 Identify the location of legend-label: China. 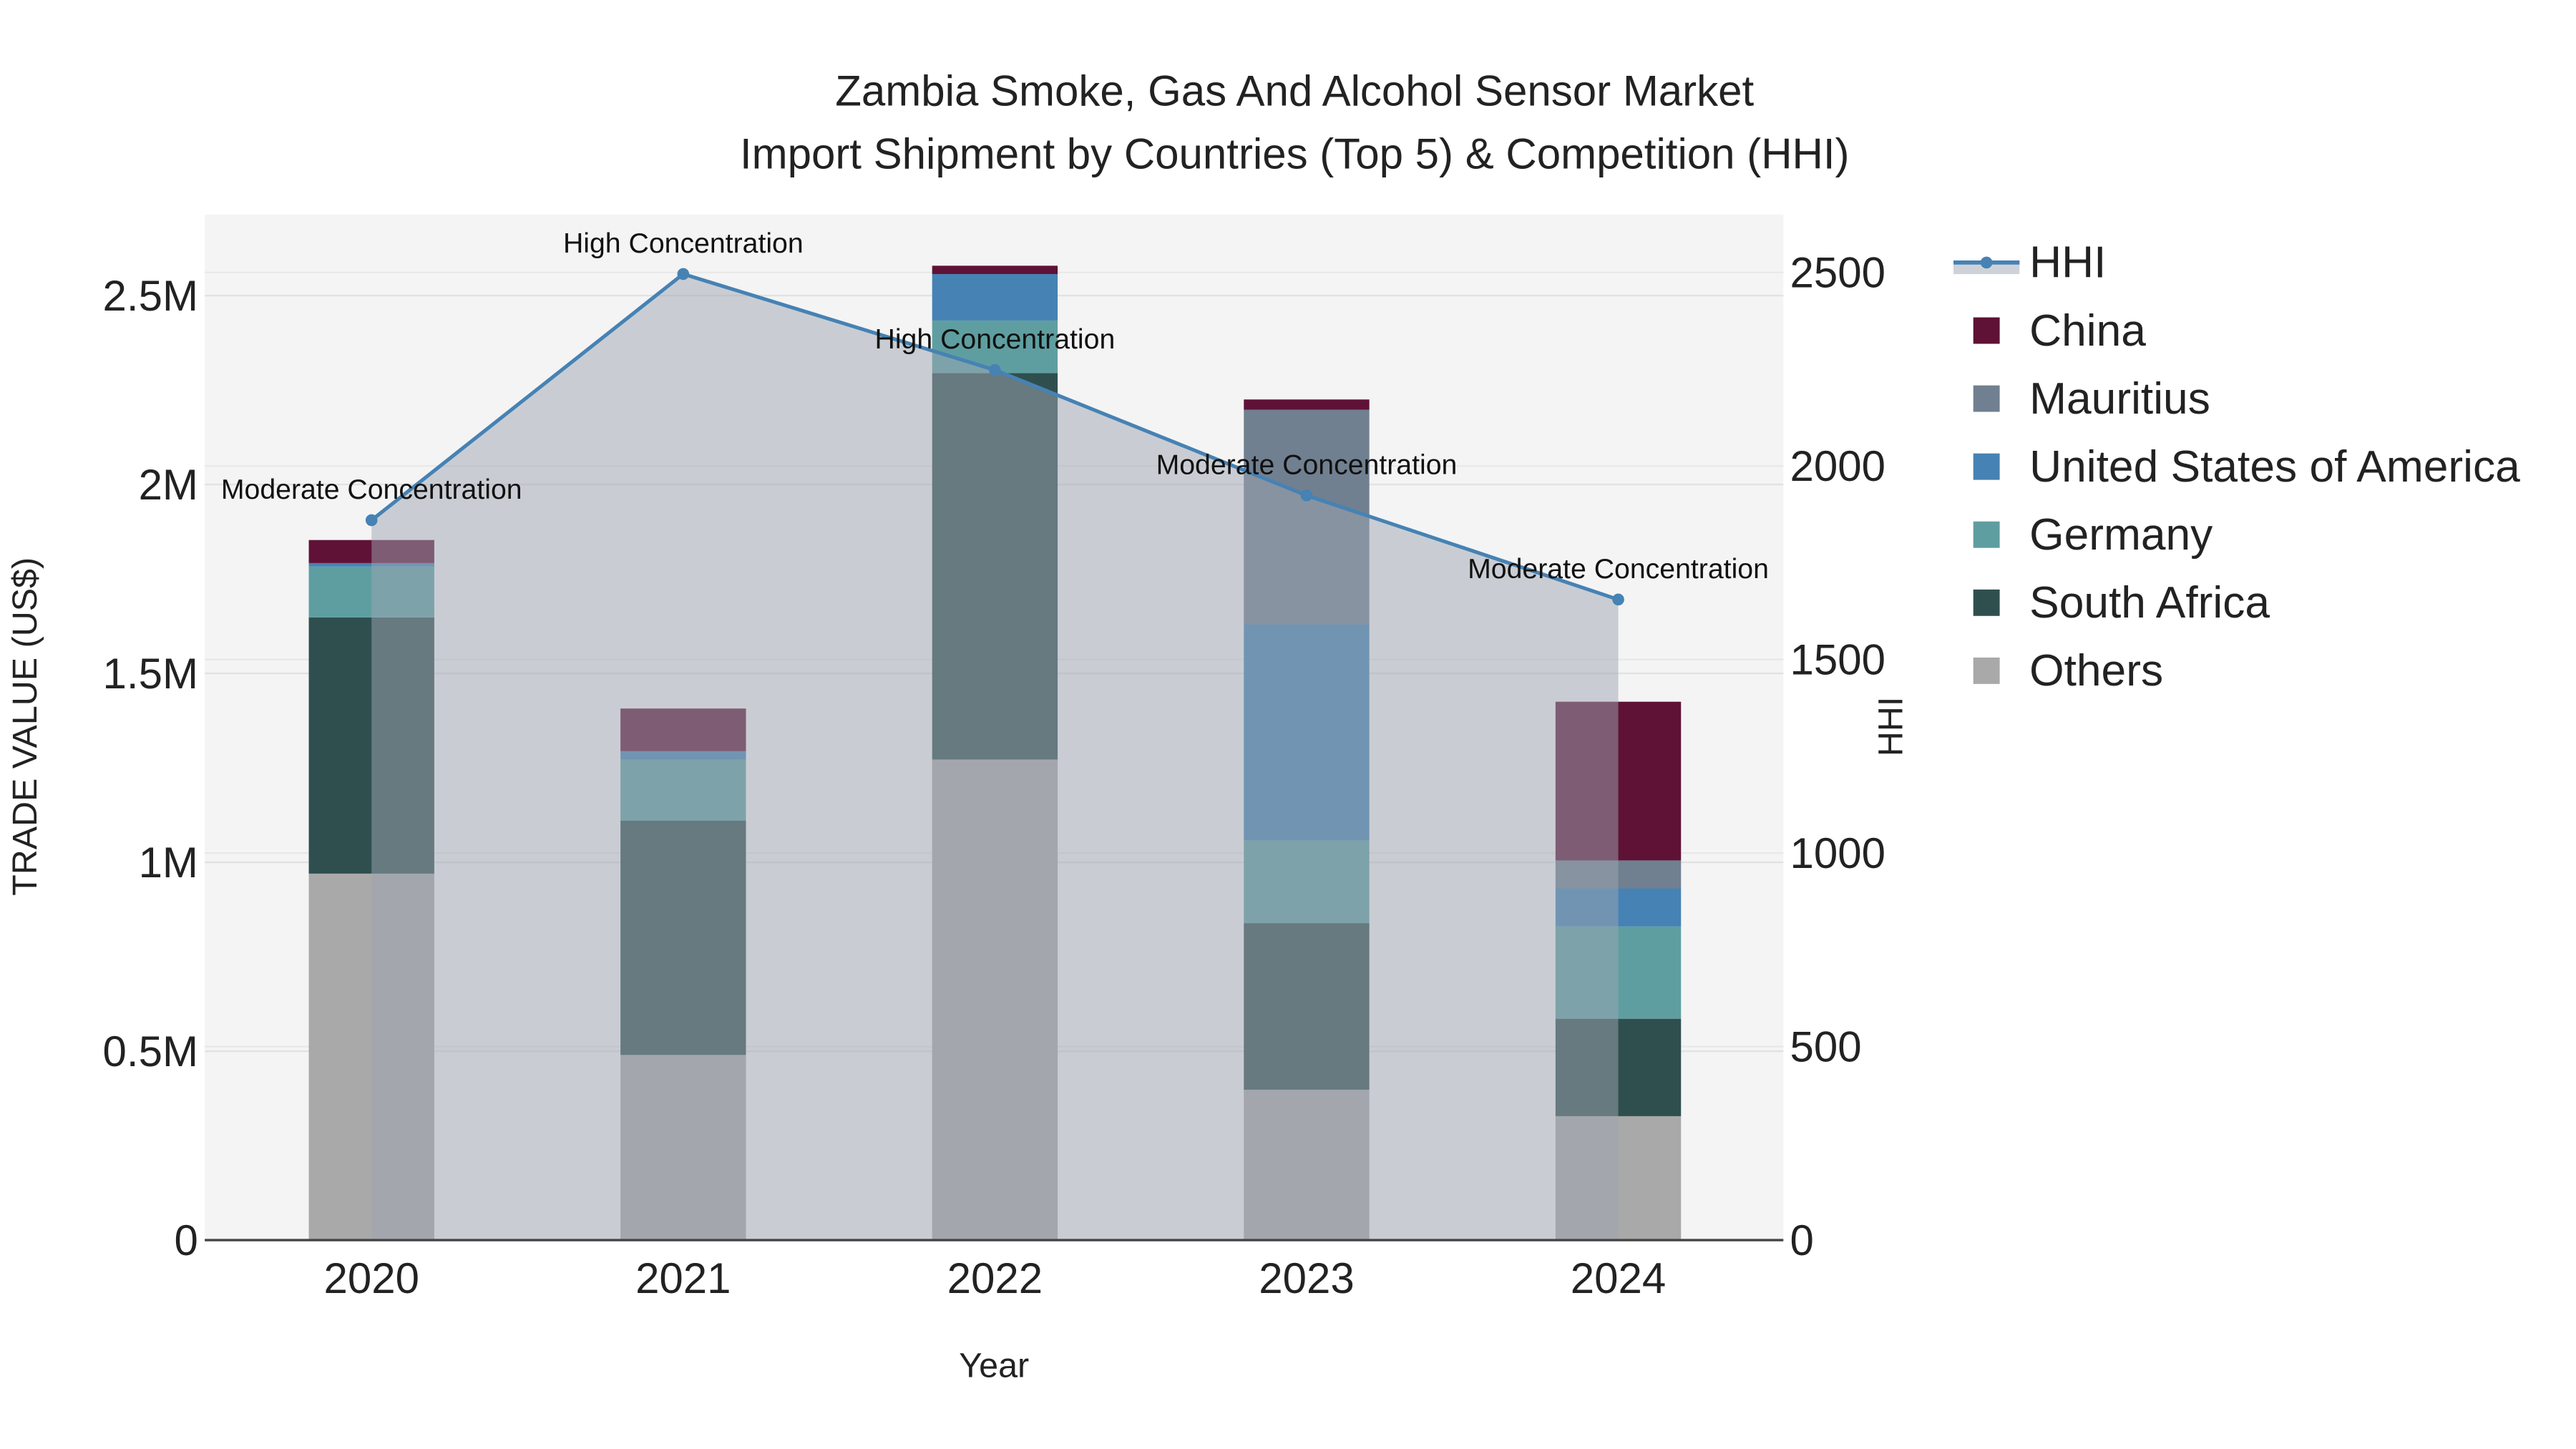
(2087, 331).